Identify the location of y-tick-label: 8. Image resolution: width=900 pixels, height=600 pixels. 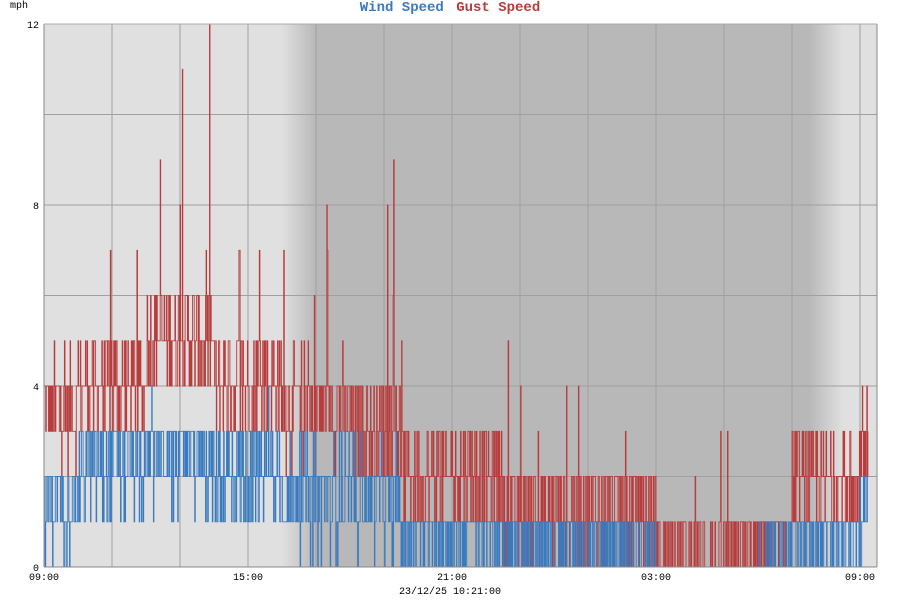
(36, 207).